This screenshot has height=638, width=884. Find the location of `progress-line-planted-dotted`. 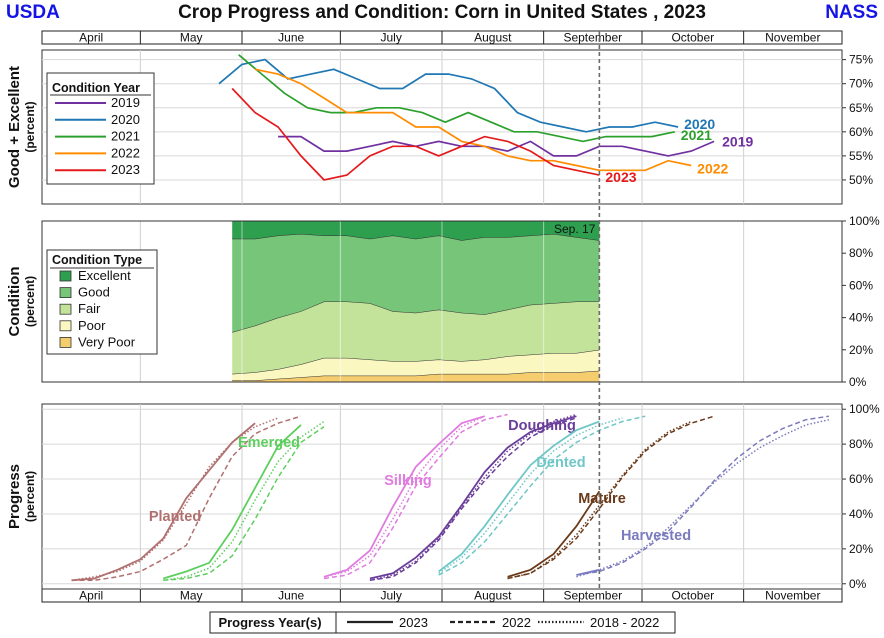

progress-line-planted-dotted is located at coordinates (175, 499).